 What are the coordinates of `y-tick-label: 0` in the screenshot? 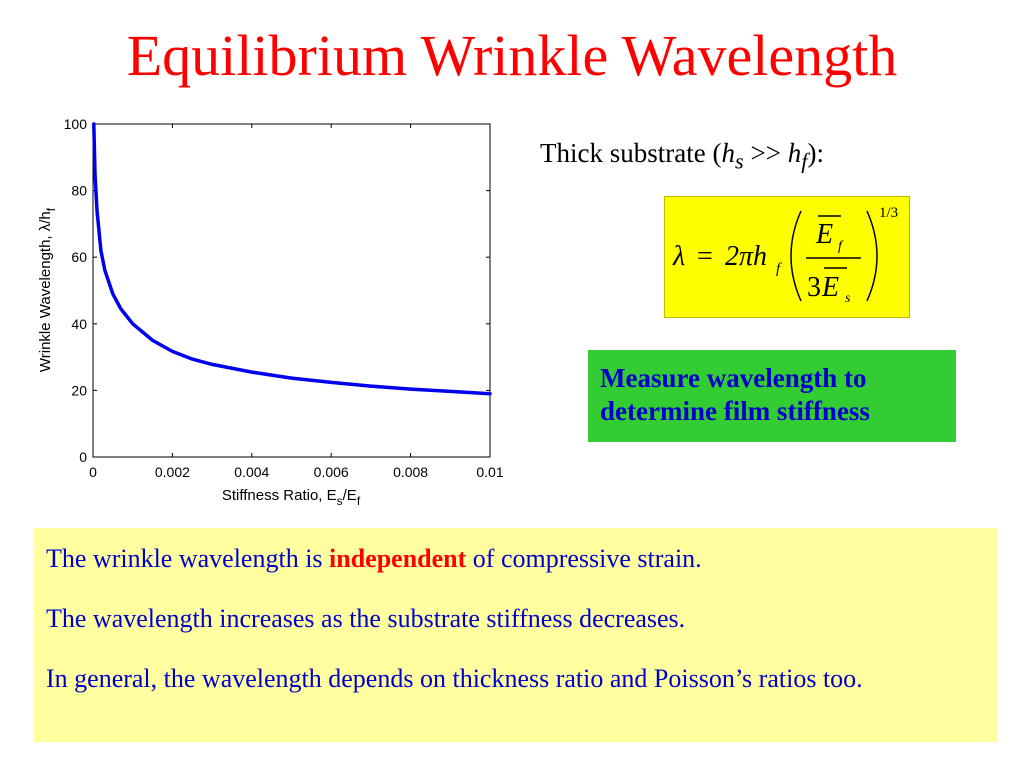 It's located at (83, 457).